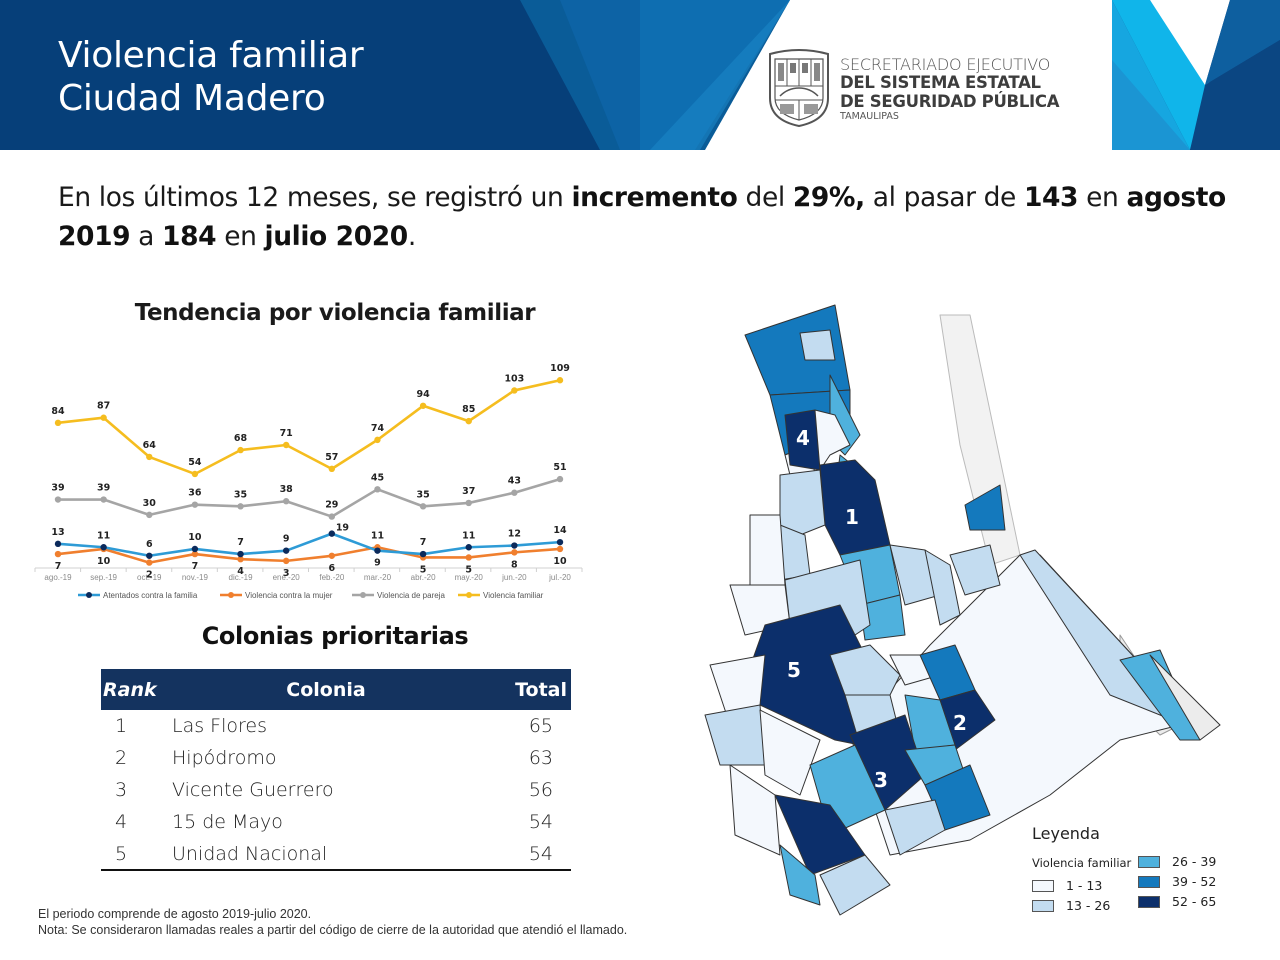  I want to click on summary-end-period: julio 2020, so click(336, 236).